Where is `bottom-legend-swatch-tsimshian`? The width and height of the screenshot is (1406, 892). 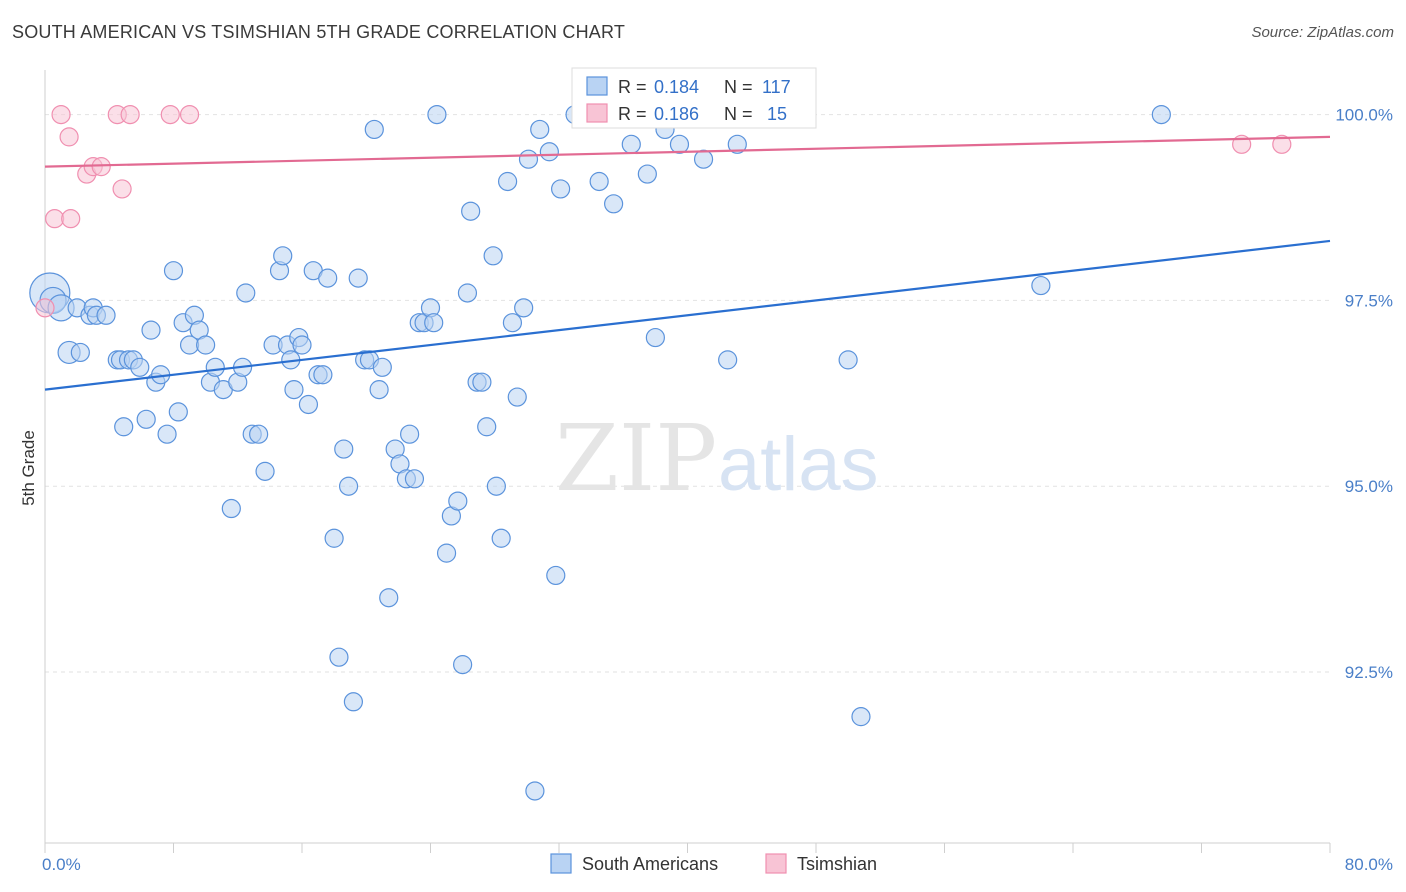
bottom-legend-swatch-tsimshian is located at coordinates (776, 863).